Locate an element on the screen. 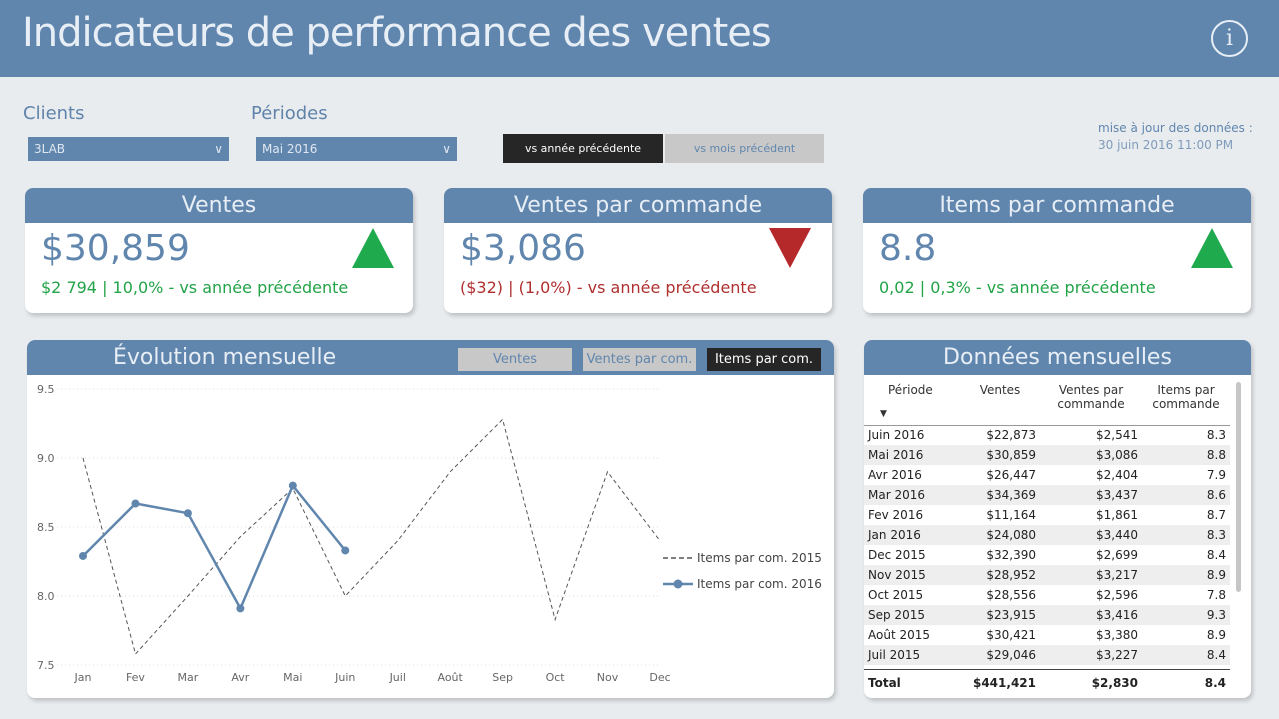 The image size is (1279, 719). kpi-value: $30,859 is located at coordinates (115, 248).